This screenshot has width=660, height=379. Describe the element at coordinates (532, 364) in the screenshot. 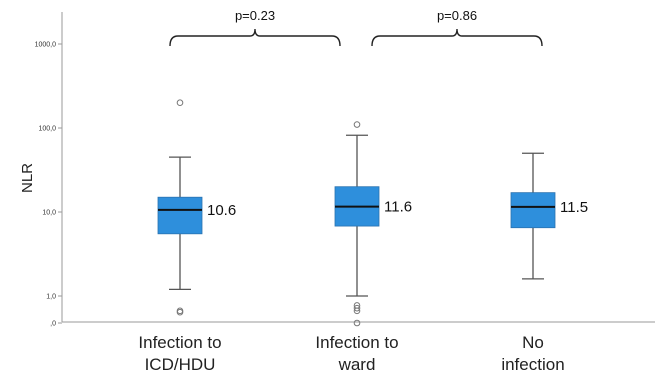

I see `x-category-label: infection` at that location.